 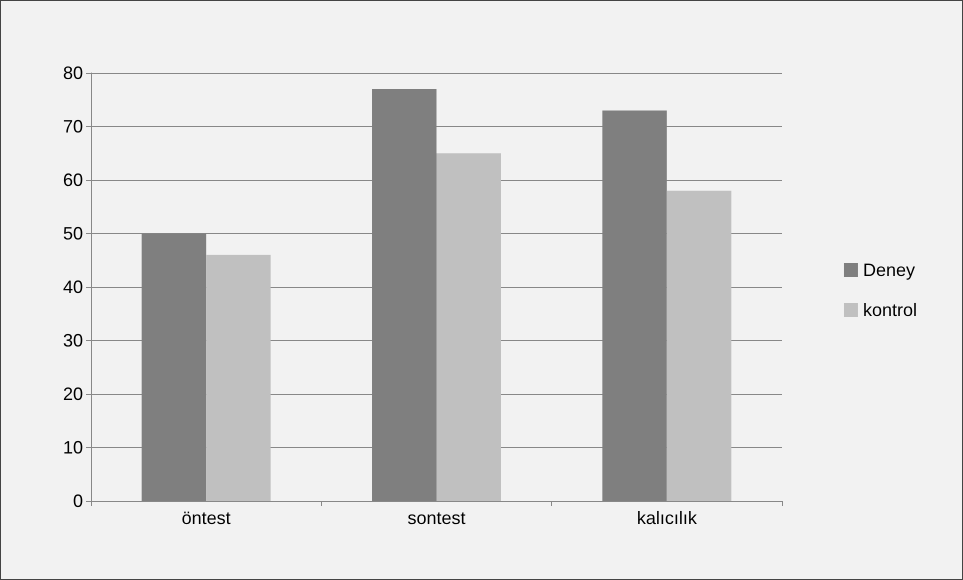 I want to click on y-tick-label: 0, so click(x=77, y=501).